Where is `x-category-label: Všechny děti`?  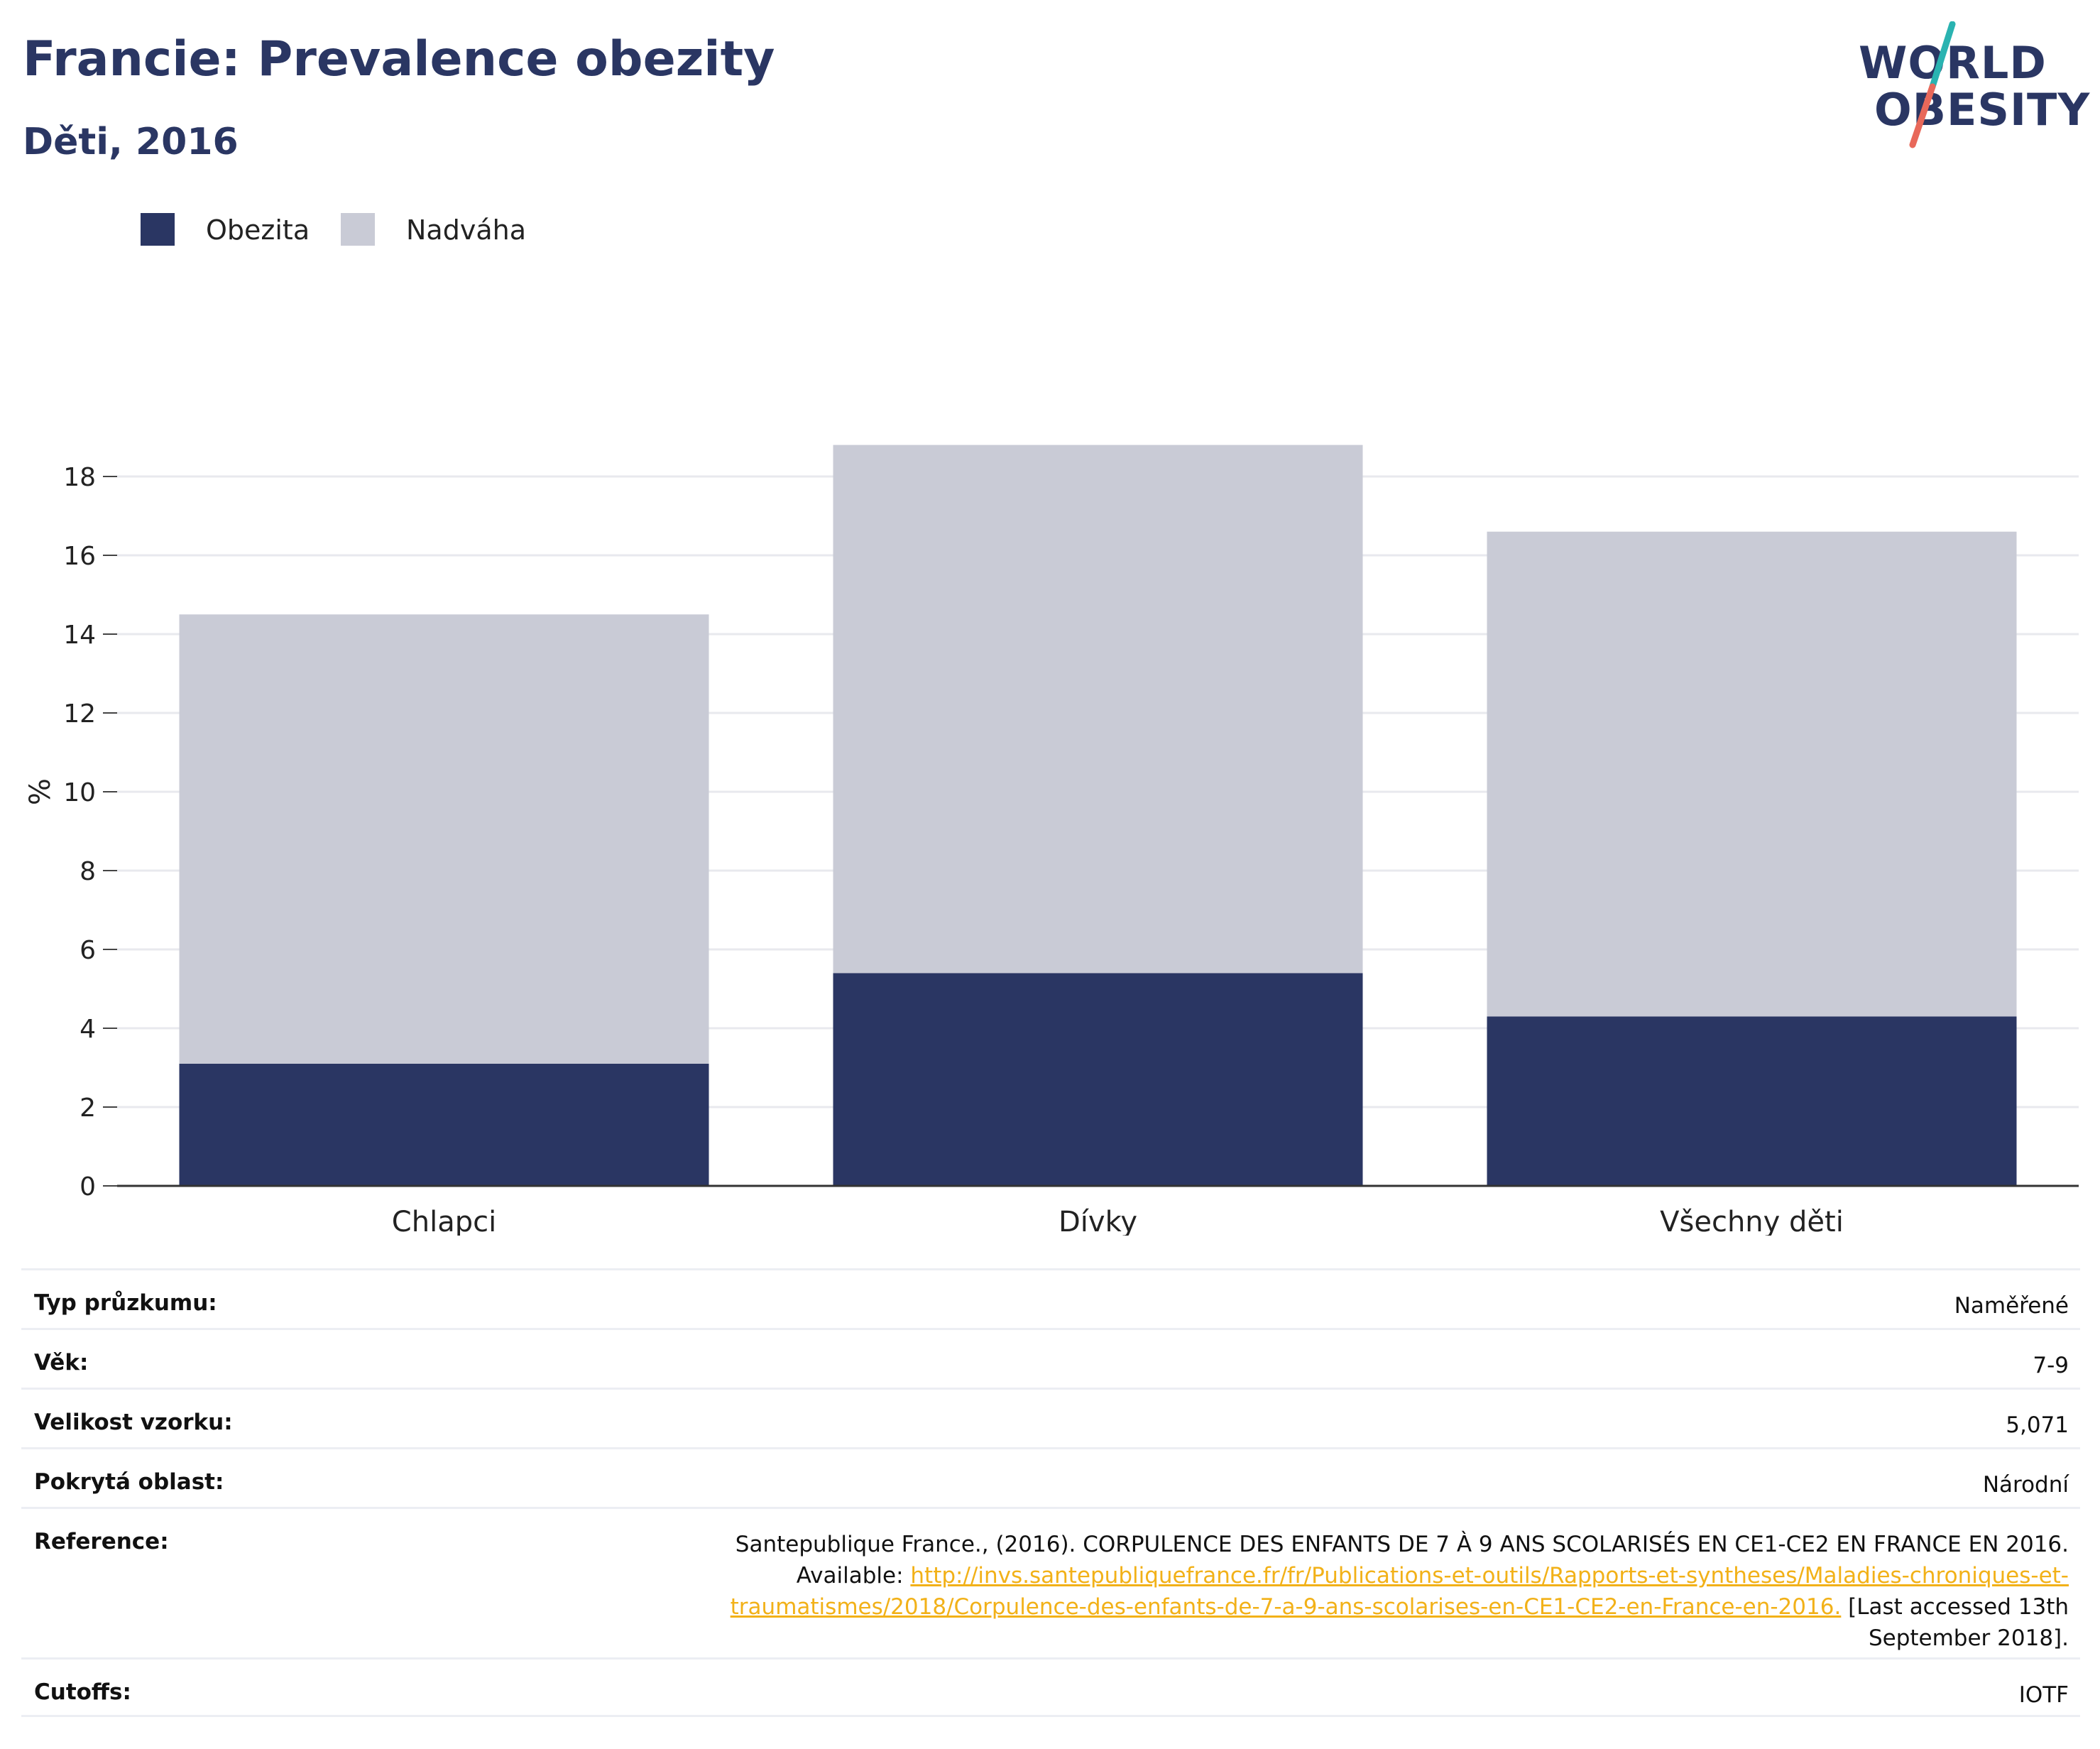
x-category-label: Všechny děti is located at coordinates (1752, 1221).